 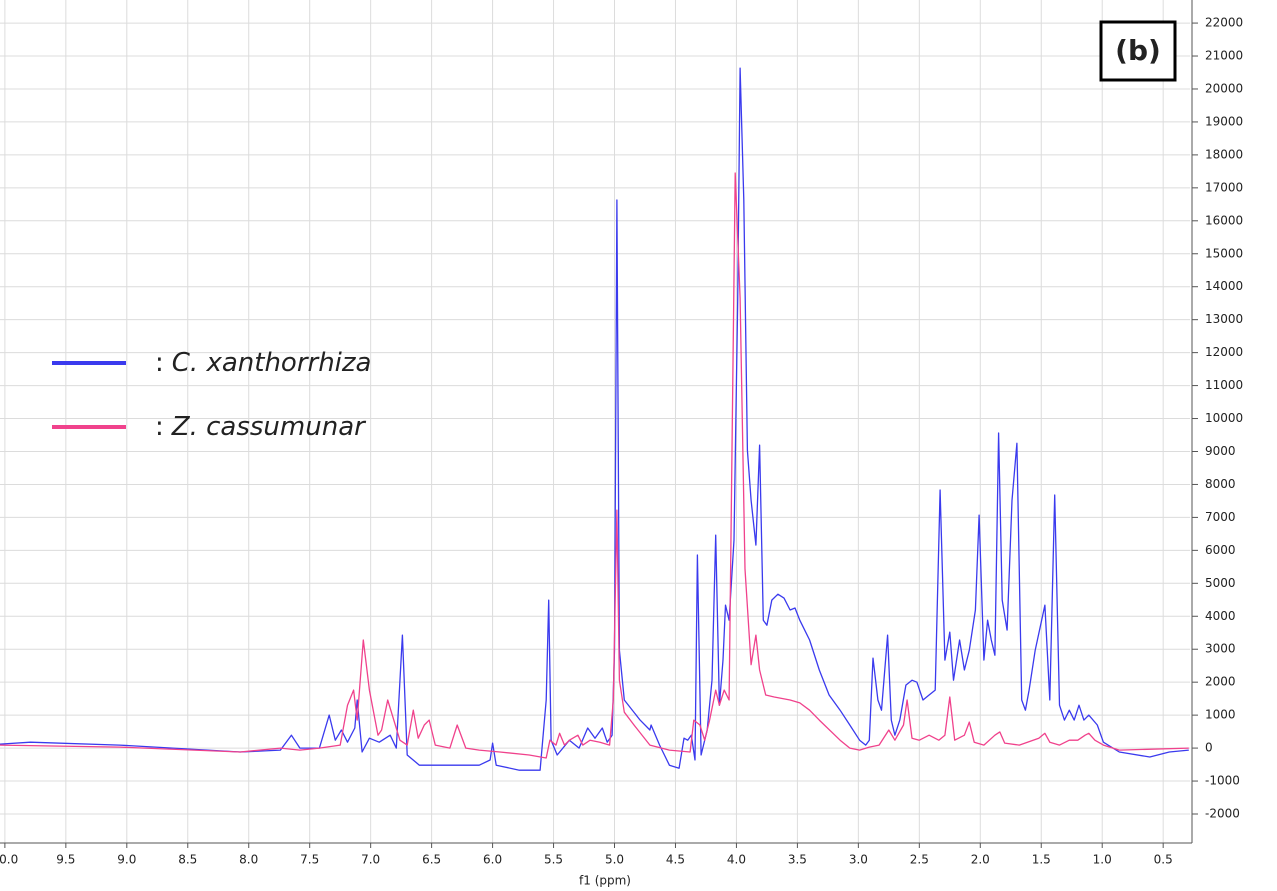 What do you see at coordinates (858, 860) in the screenshot?
I see `x-tick-label: 3.0` at bounding box center [858, 860].